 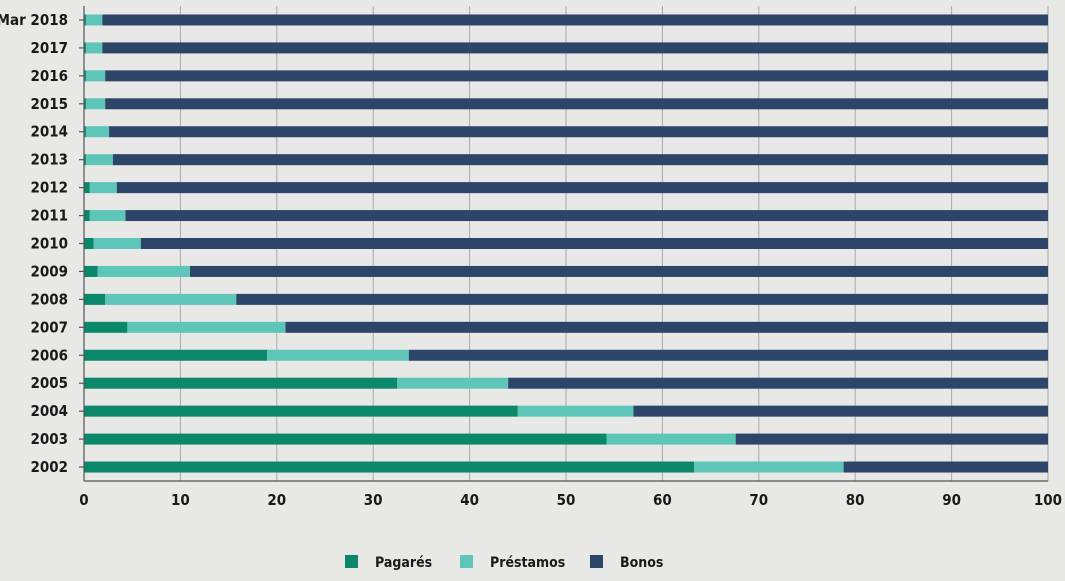 I want to click on x-tick-label-30: 30, so click(x=373, y=500).